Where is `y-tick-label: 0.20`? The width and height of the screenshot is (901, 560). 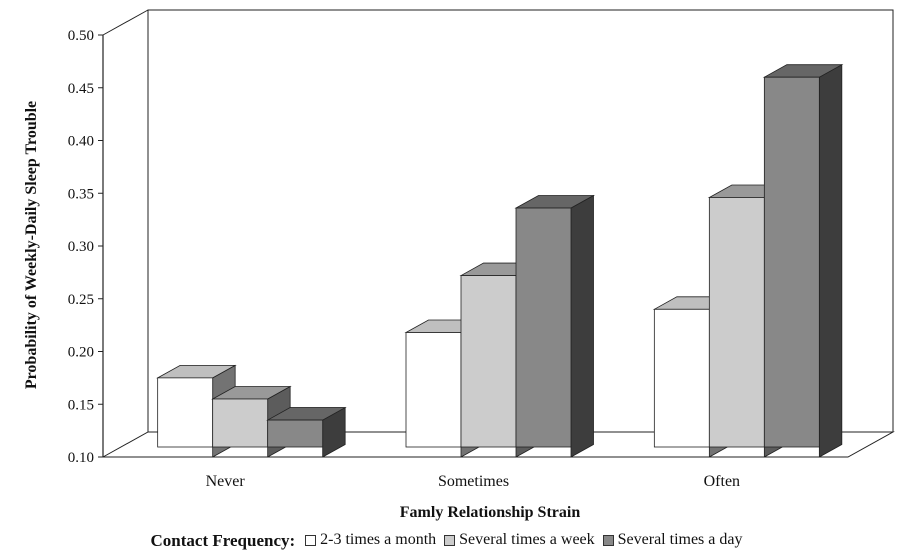 y-tick-label: 0.20 is located at coordinates (81, 353).